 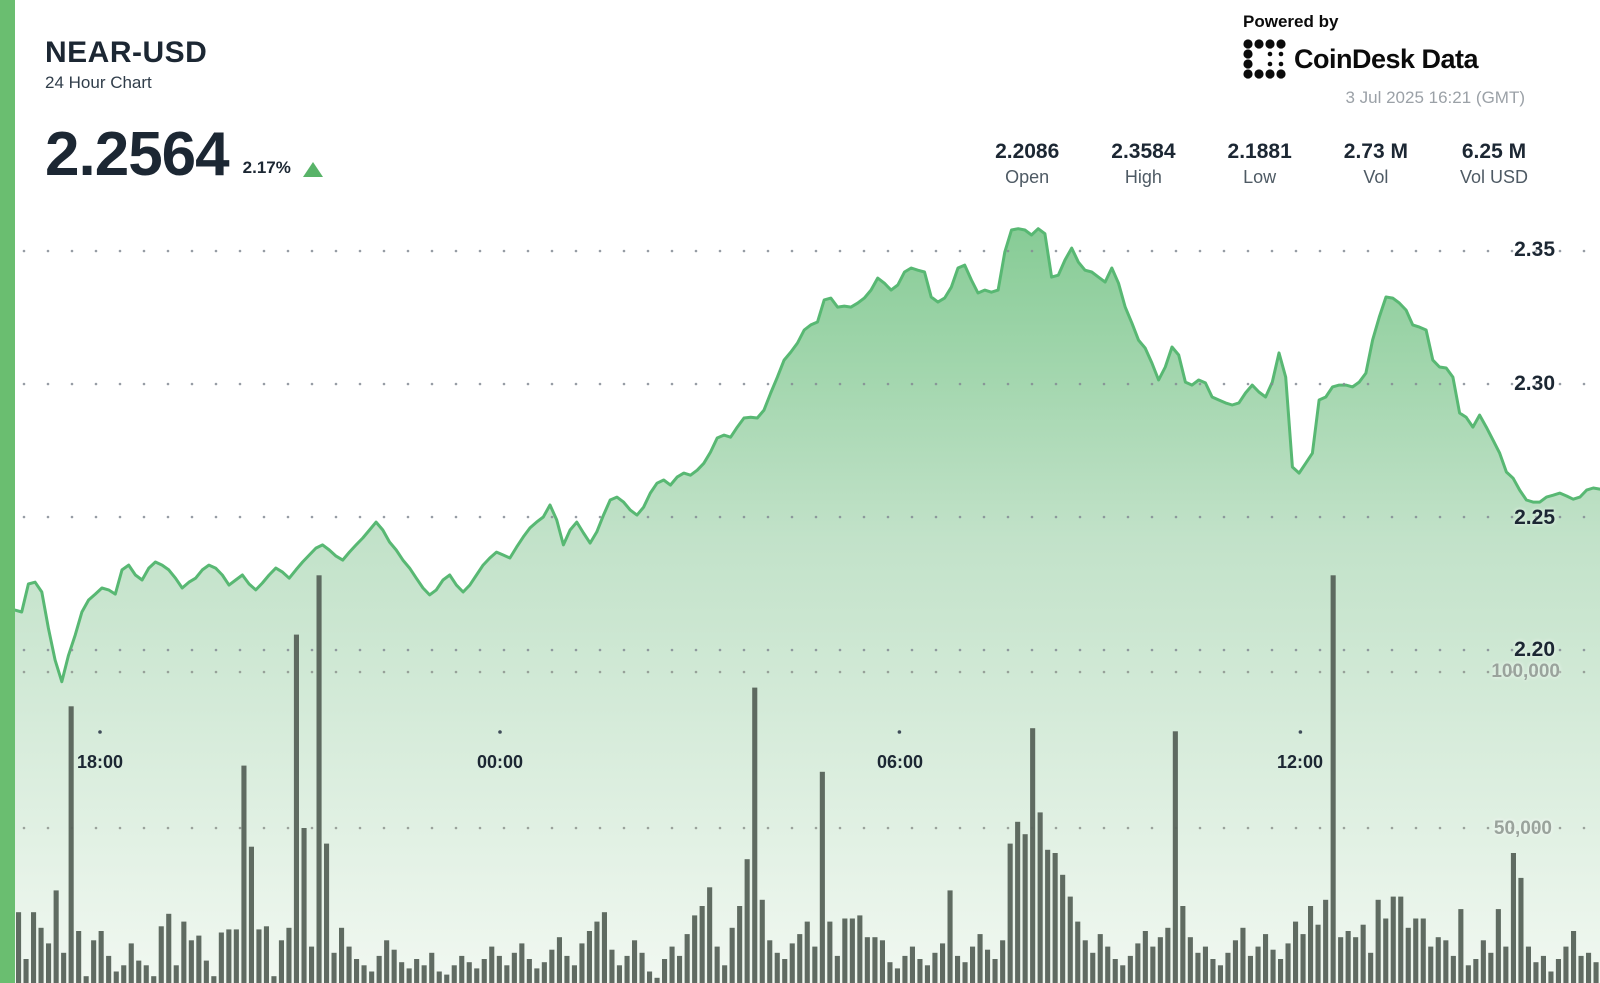 I want to click on price-tick-2-25: 2.25, so click(x=1534, y=517).